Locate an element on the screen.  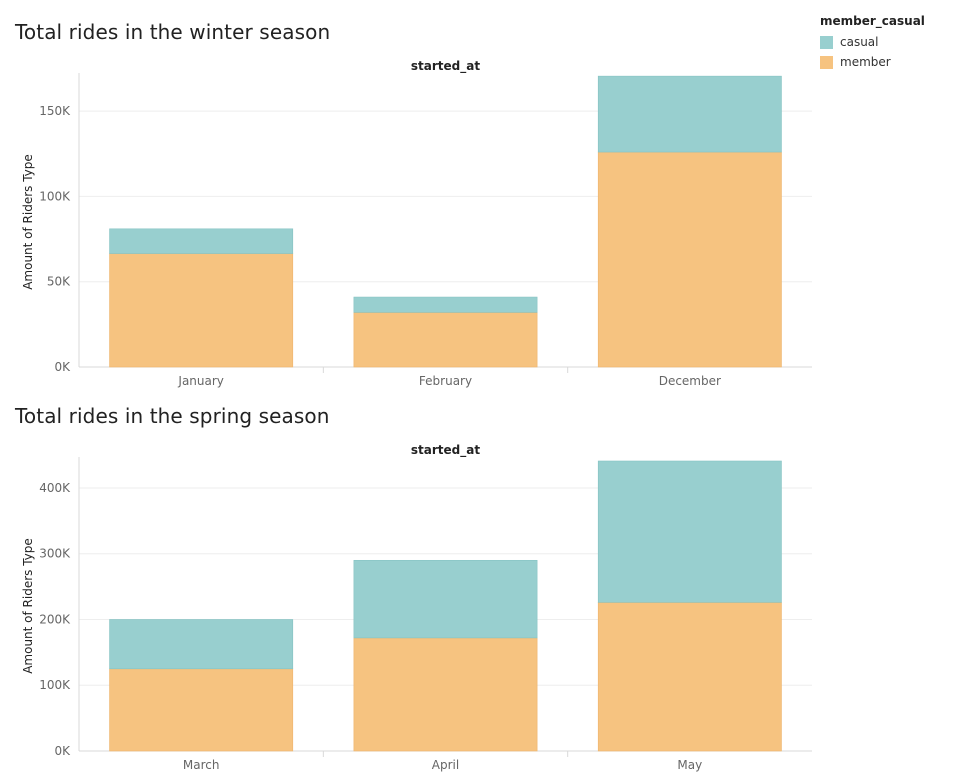
spring-y-tick-label: 200K is located at coordinates (55, 619).